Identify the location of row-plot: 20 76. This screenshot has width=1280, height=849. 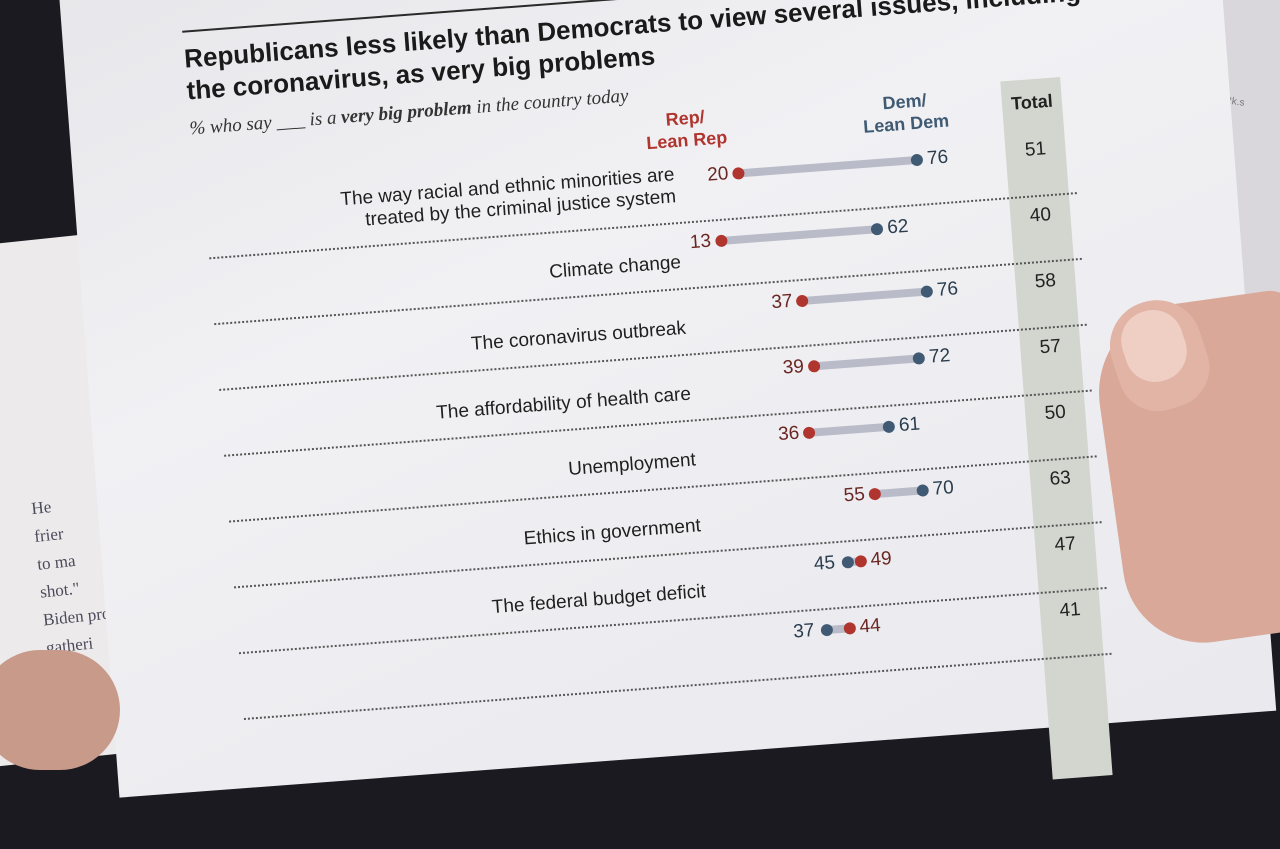
(834, 166).